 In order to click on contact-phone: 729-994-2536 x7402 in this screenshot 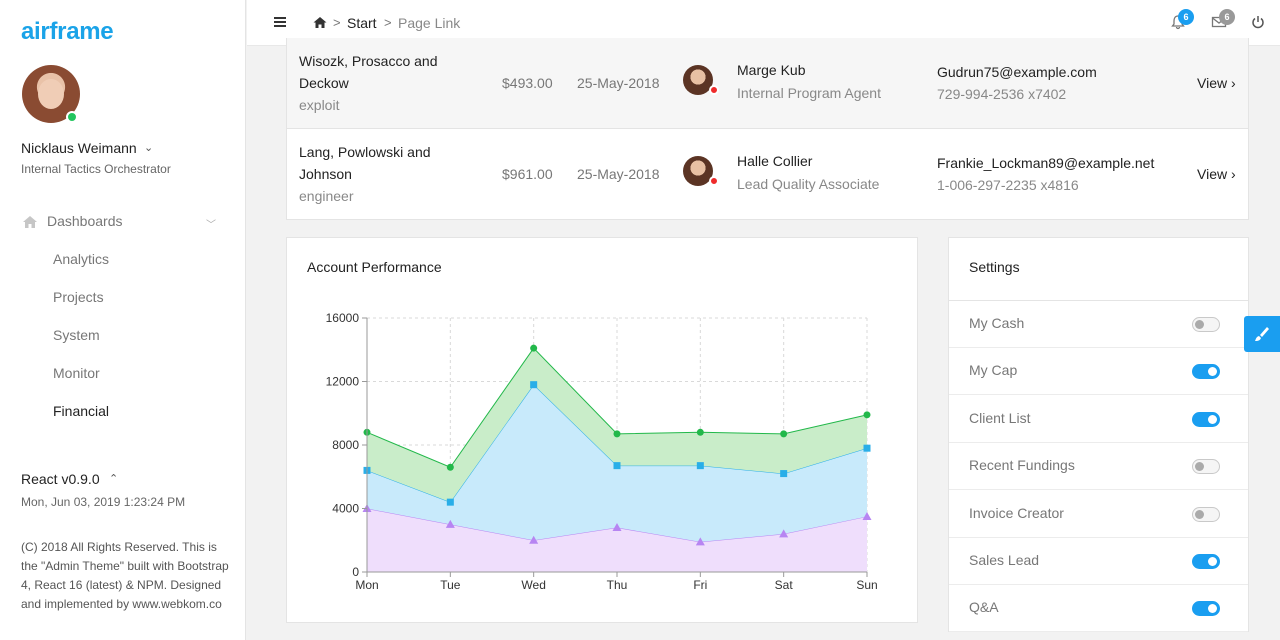, I will do `click(1002, 94)`.